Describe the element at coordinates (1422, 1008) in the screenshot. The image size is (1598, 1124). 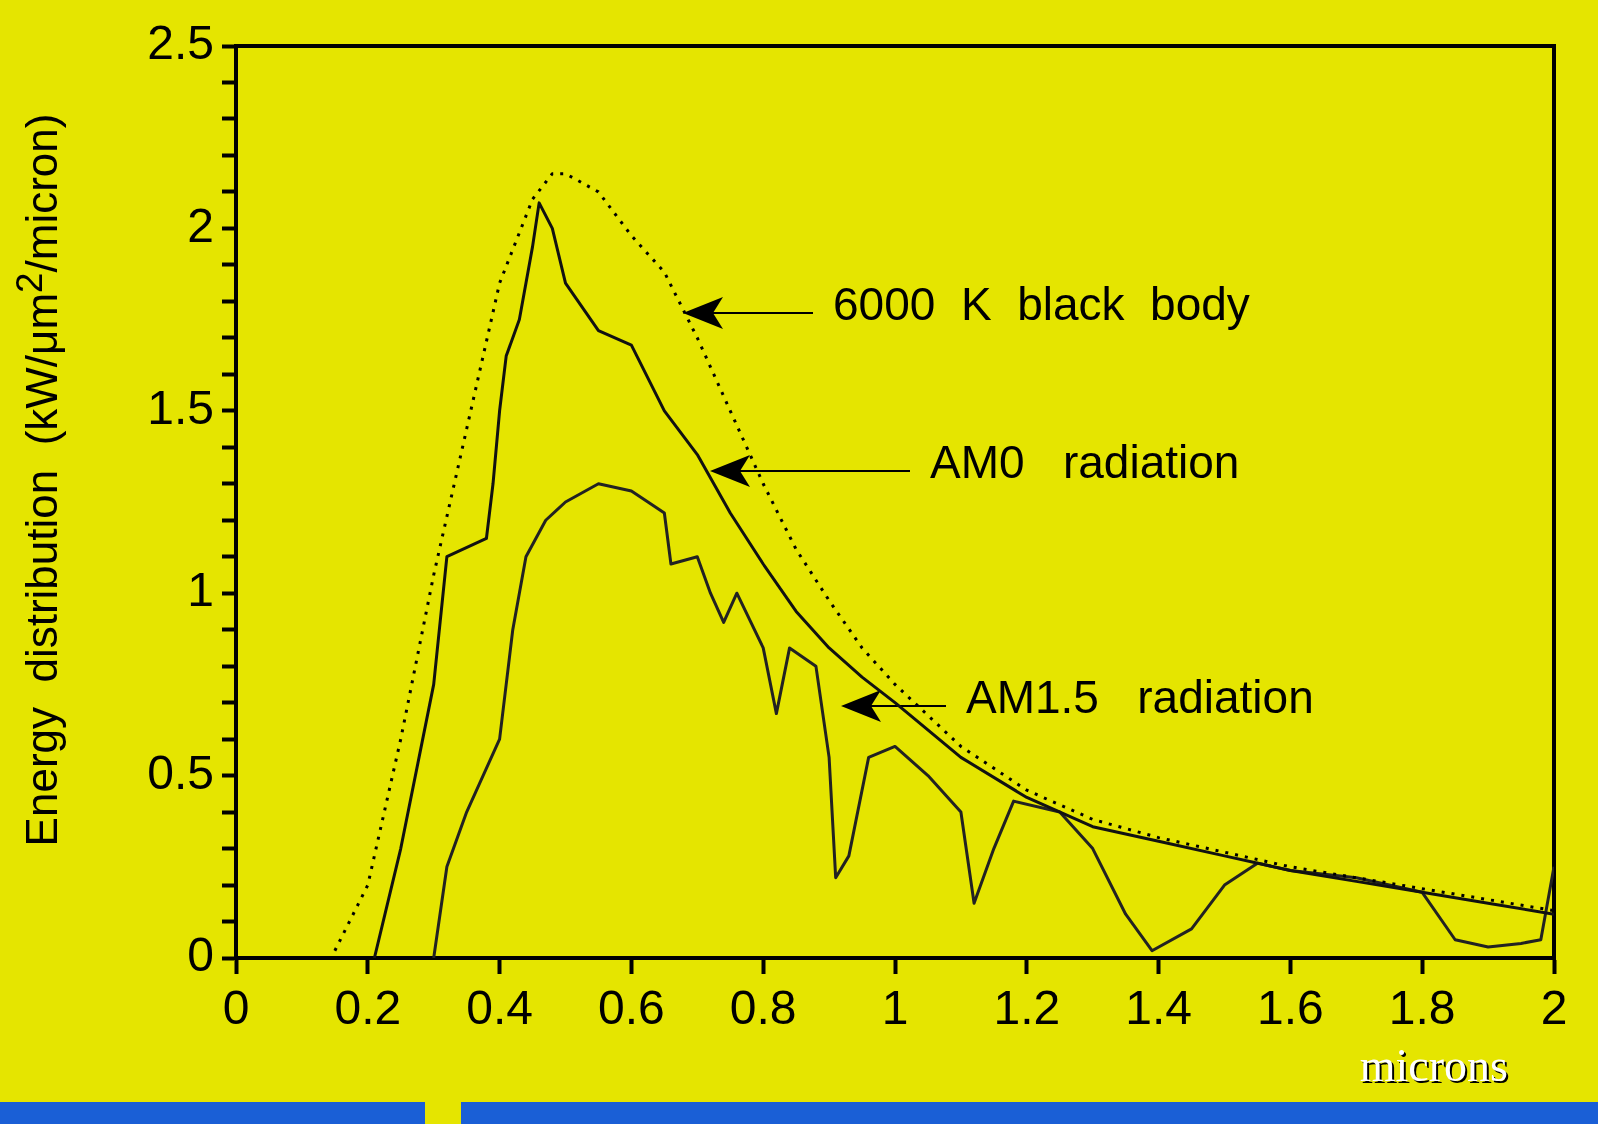
I see `x-tick-label: 1.8` at that location.